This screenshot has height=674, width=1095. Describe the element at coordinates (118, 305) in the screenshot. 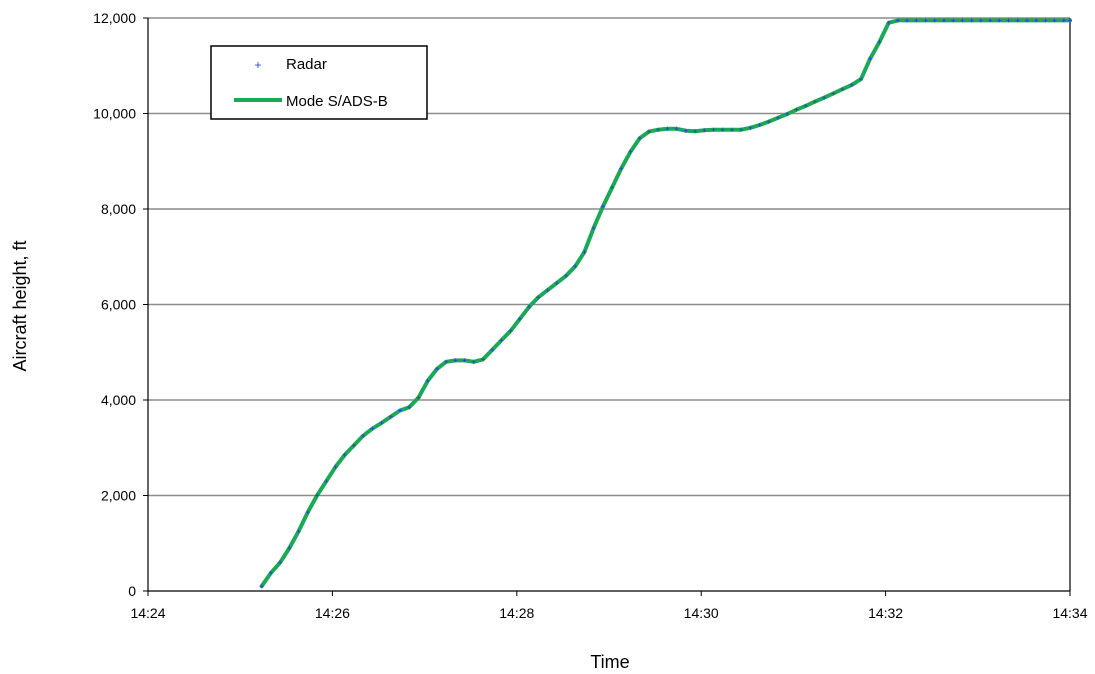

I see `y-tick-label: 6,000` at that location.